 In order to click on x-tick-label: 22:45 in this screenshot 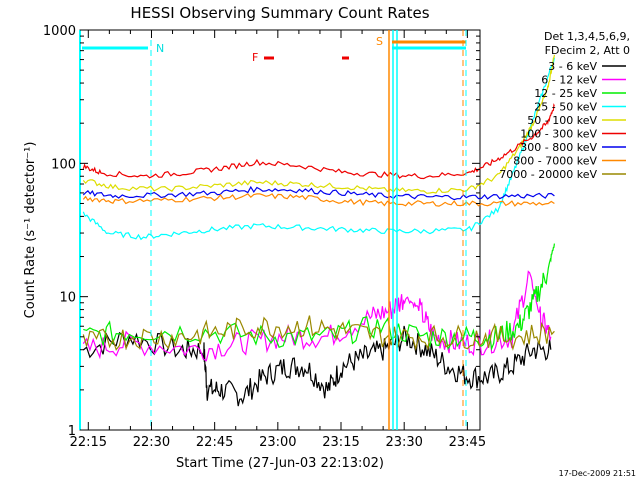, I will do `click(214, 442)`.